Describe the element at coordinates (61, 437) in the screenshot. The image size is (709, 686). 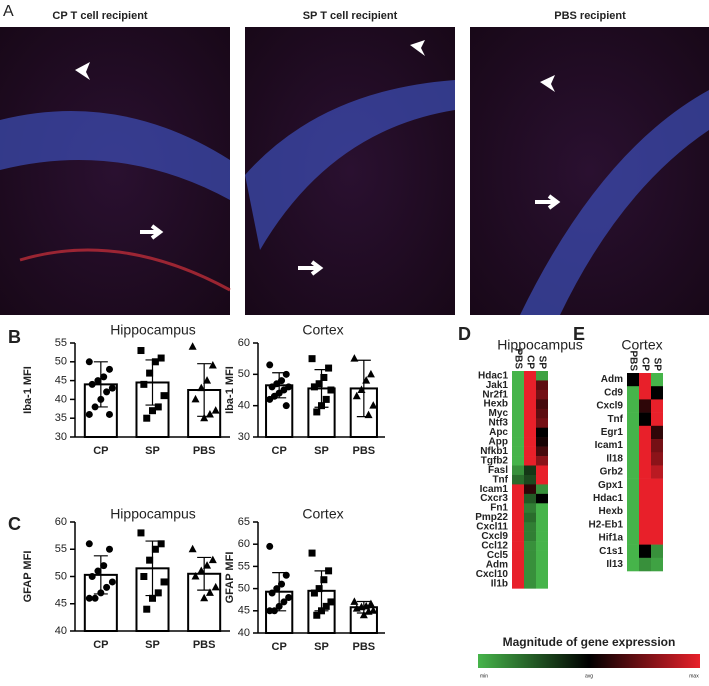
I see `y-tick-label: 30` at that location.